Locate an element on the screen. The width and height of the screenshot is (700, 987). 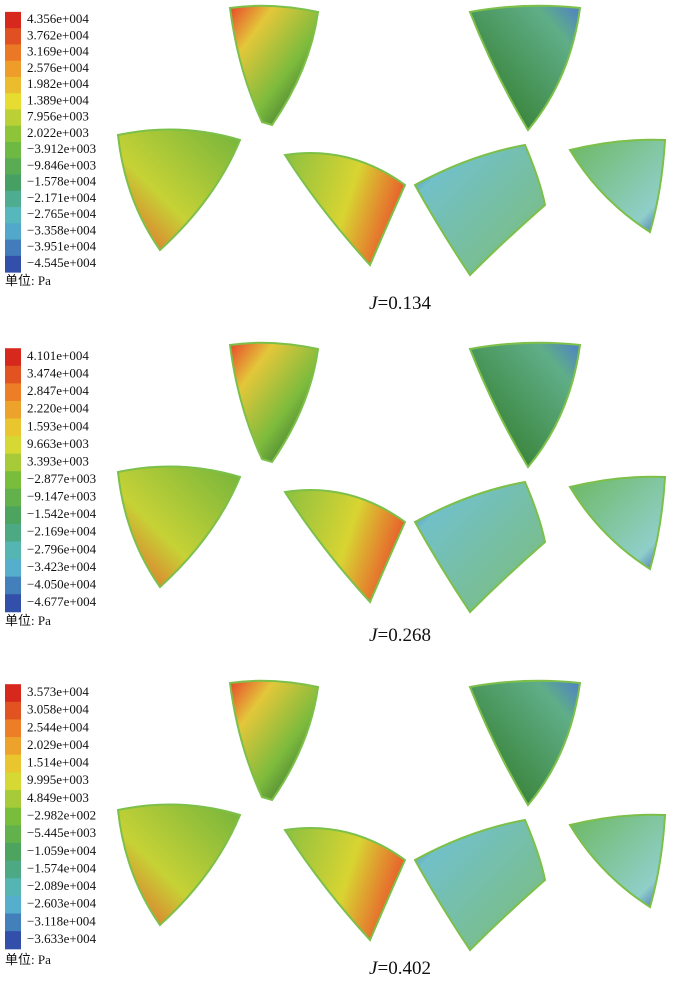
colorbar-label: −4.050e+004 is located at coordinates (62, 583).